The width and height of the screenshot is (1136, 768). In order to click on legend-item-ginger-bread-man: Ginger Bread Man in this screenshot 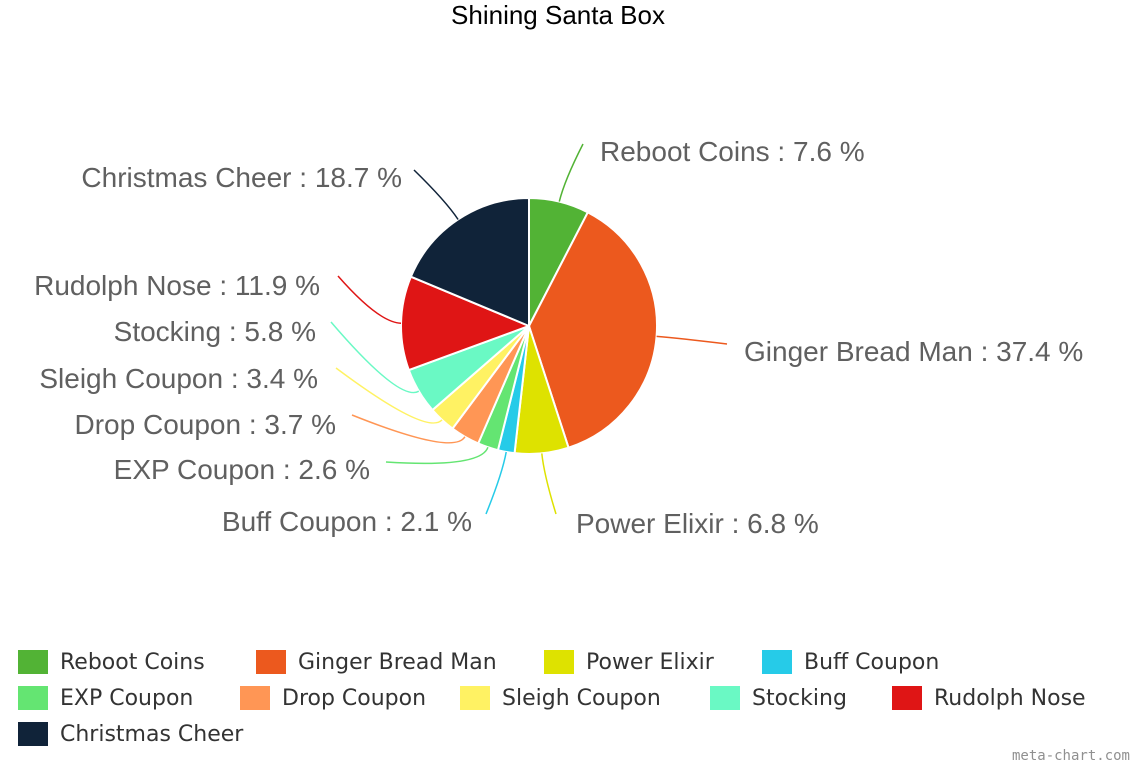, I will do `click(376, 662)`.